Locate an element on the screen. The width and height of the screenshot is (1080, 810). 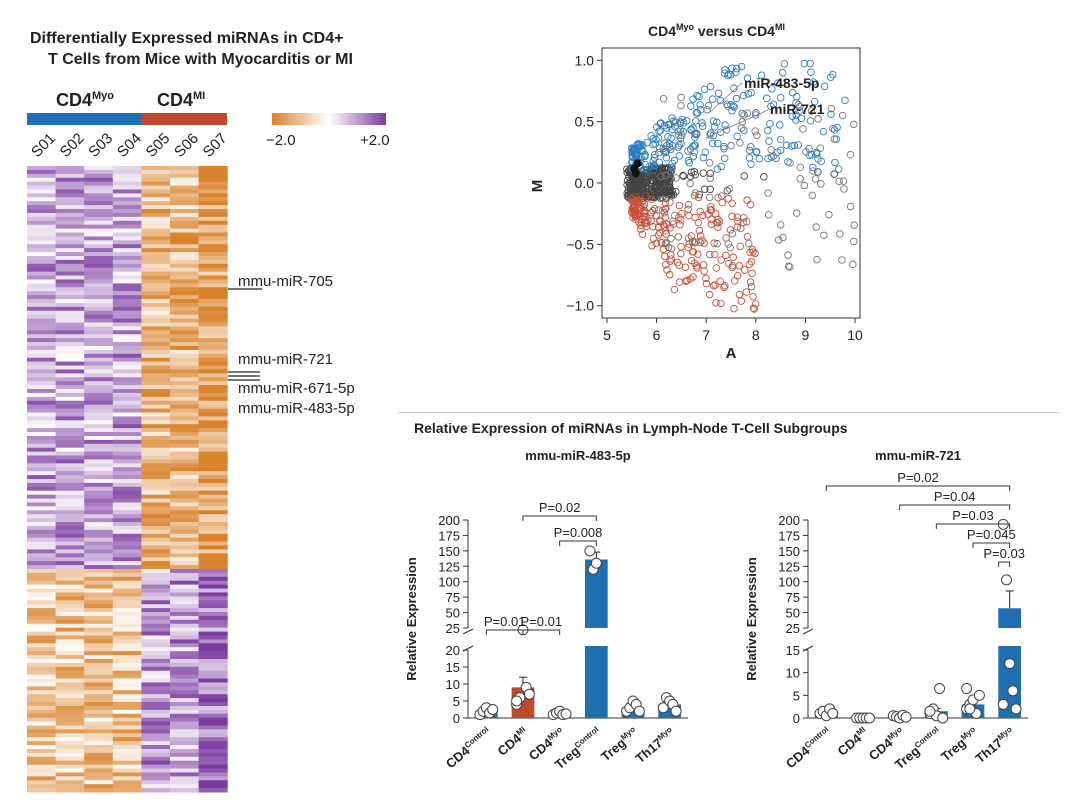
y-tick-label: 200 is located at coordinates (789, 520).